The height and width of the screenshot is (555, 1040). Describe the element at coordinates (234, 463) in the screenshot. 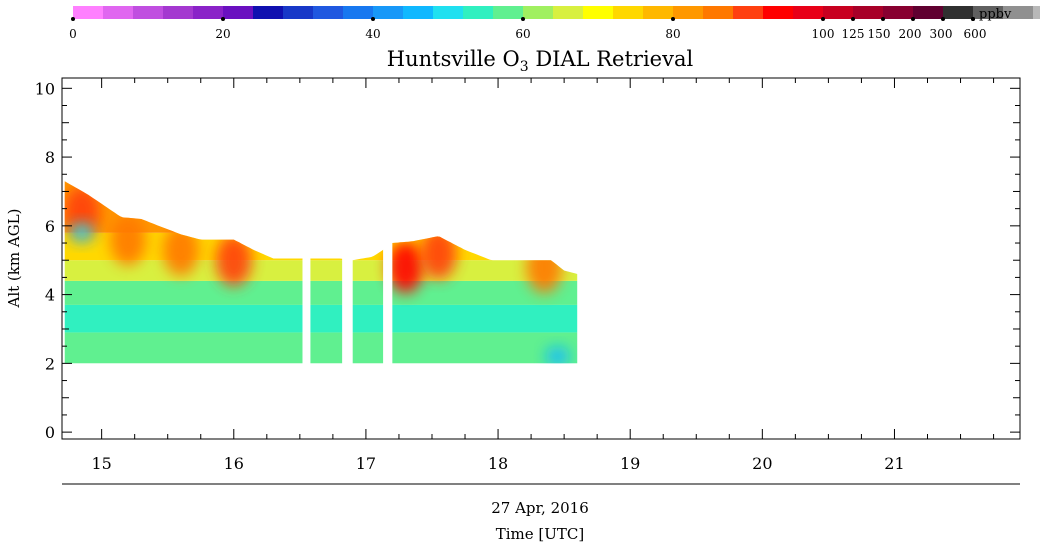

I see `x-tick-label: 16` at that location.